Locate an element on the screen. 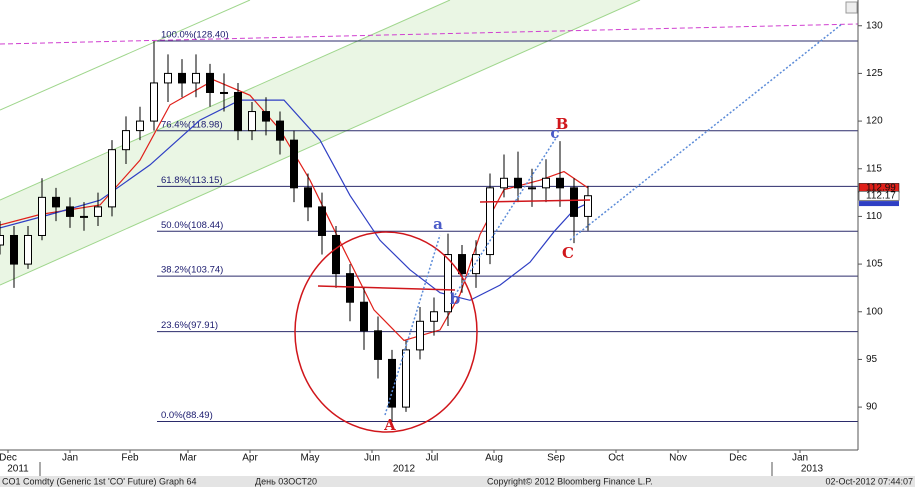 The height and width of the screenshot is (487, 915). level-label: 100.0%(128.40) is located at coordinates (195, 35).